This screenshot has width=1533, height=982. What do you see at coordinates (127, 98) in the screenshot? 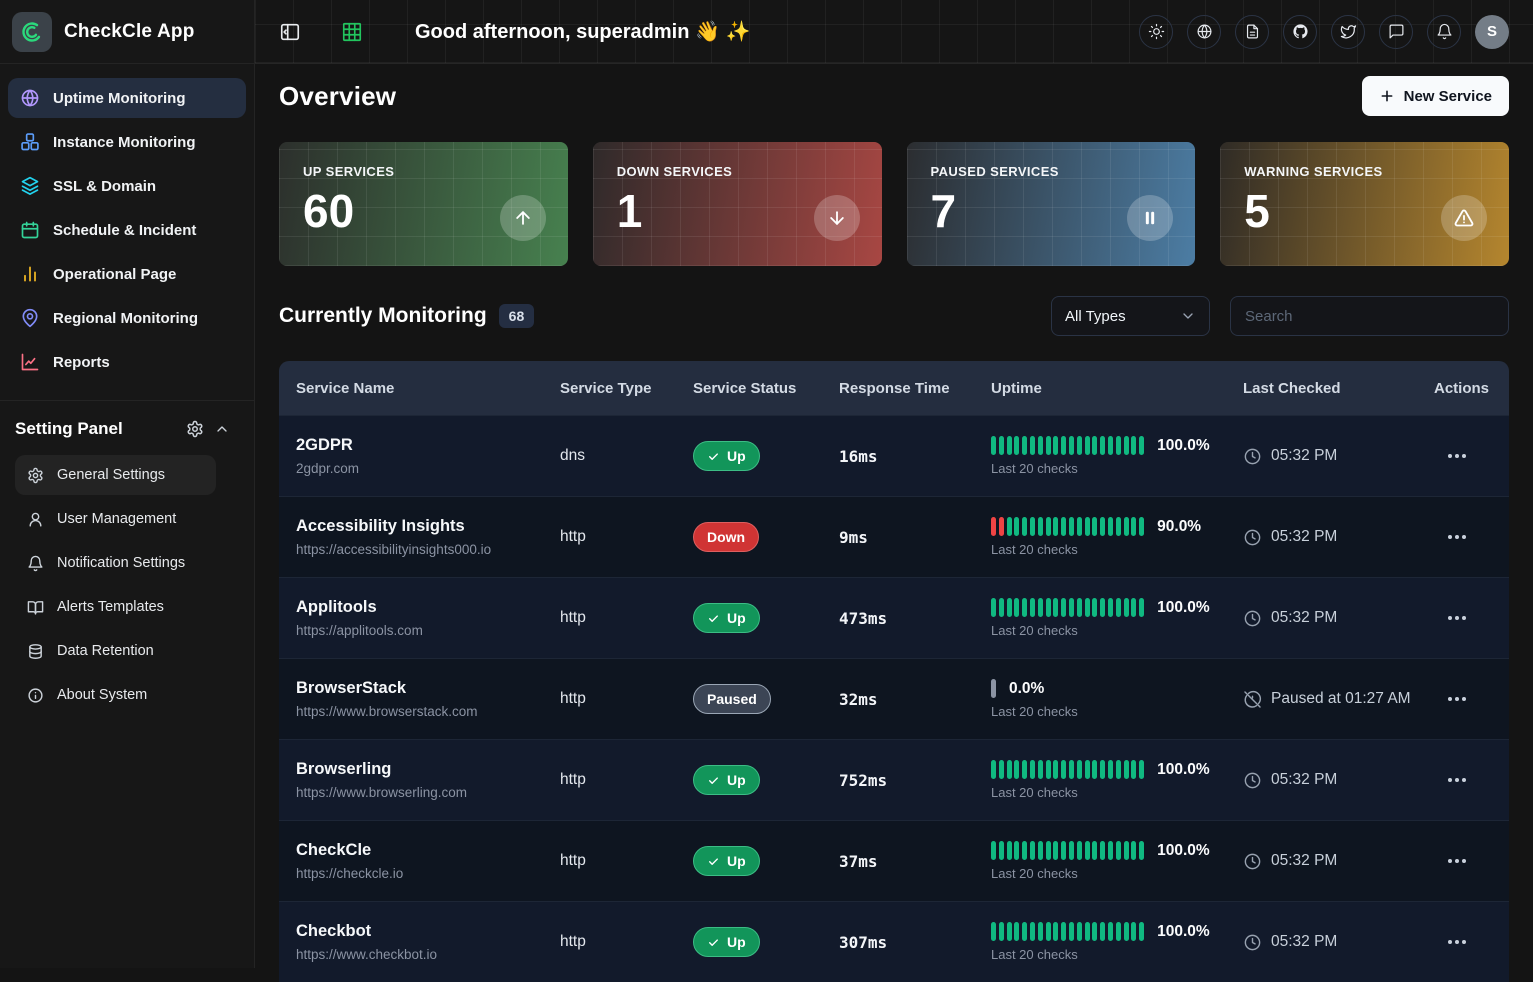
I see `sidebar-item-uptime-monitoring: Uptime Monitoring` at bounding box center [127, 98].